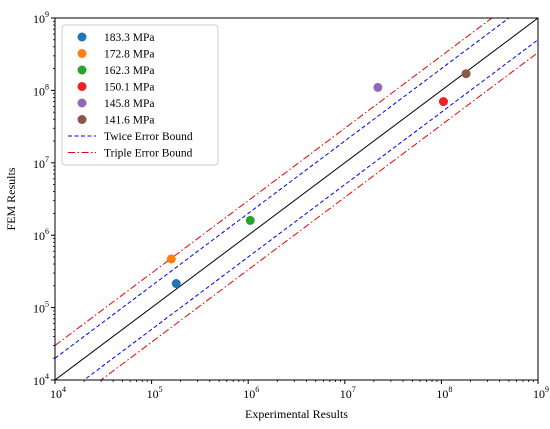 The image size is (550, 429). Describe the element at coordinates (41, 90) in the screenshot. I see `y-tick-label-4: 10⁸` at that location.